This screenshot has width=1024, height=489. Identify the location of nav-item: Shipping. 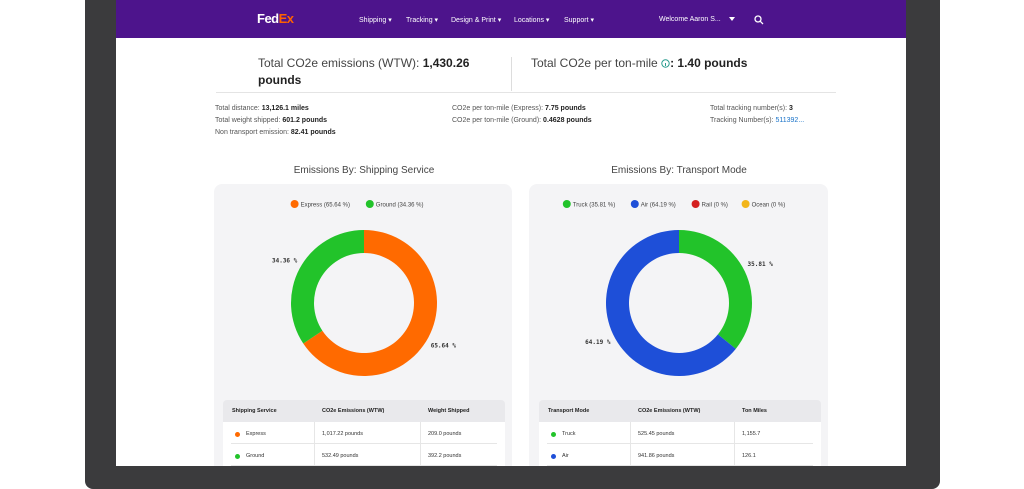
(375, 20).